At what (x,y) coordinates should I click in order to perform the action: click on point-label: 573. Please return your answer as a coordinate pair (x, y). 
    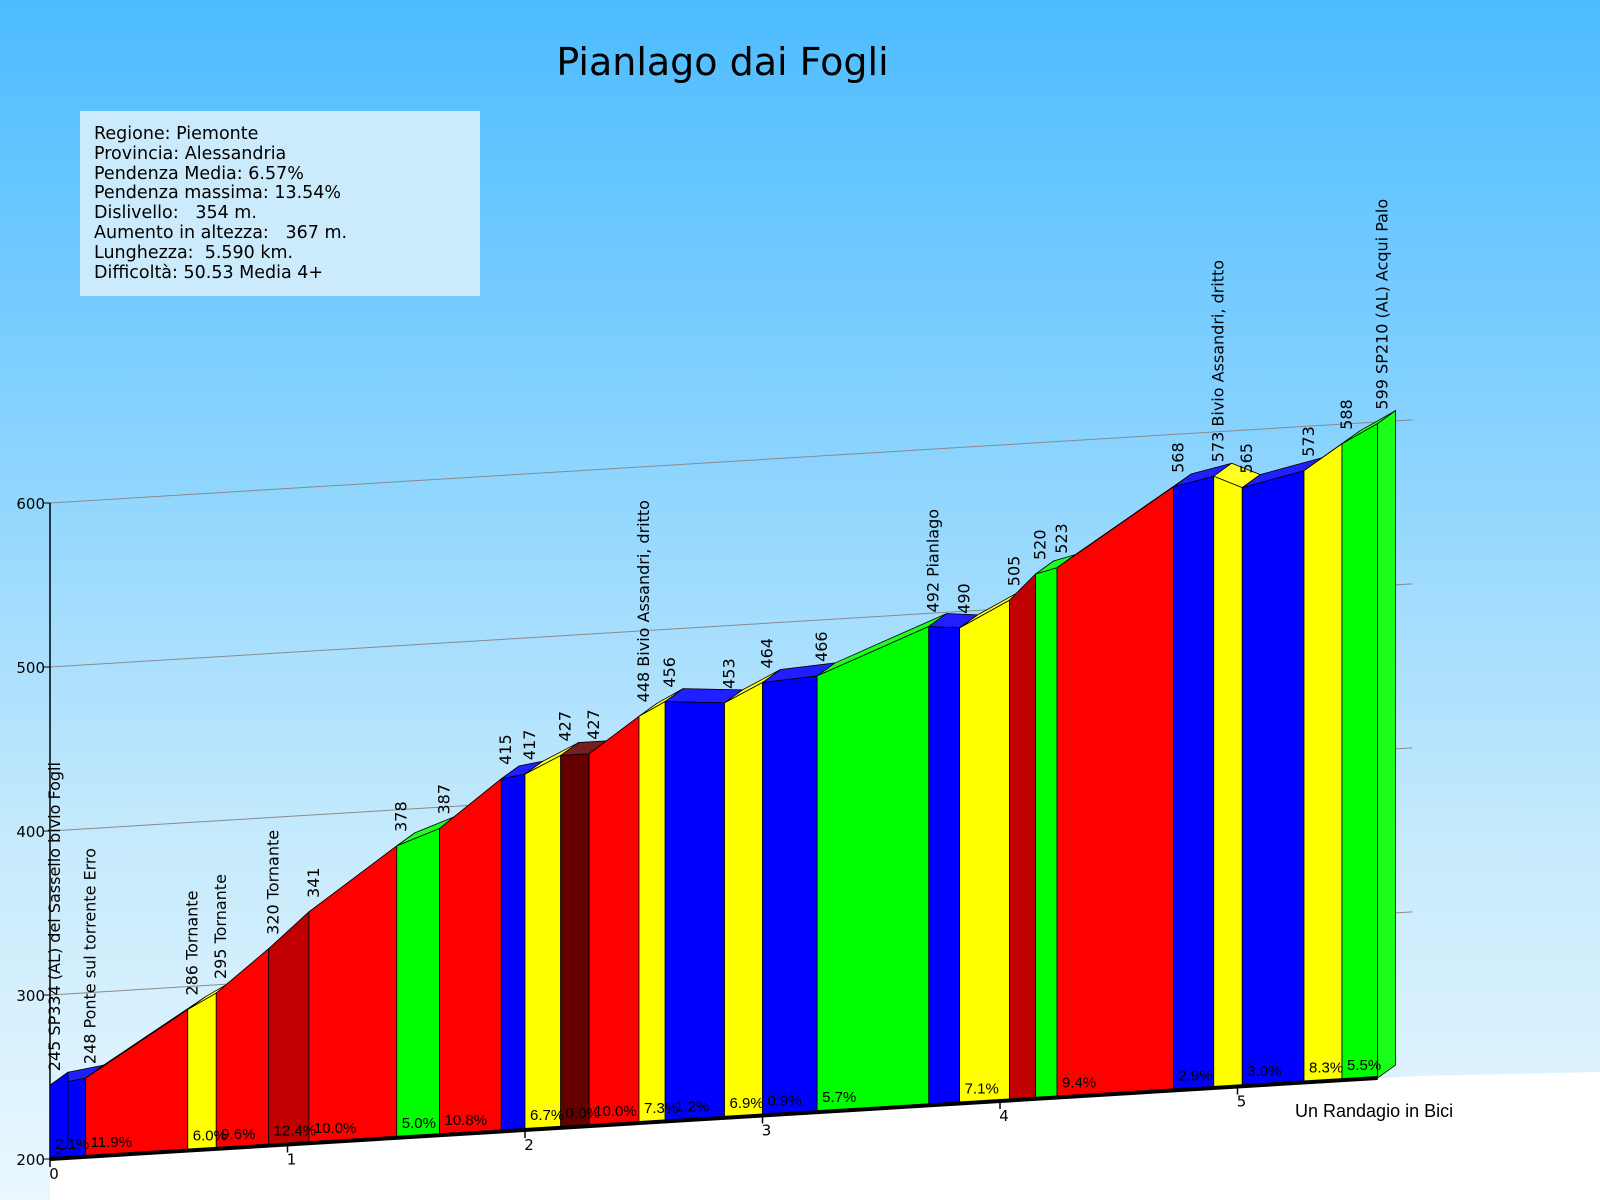
    Looking at the image, I should click on (1308, 441).